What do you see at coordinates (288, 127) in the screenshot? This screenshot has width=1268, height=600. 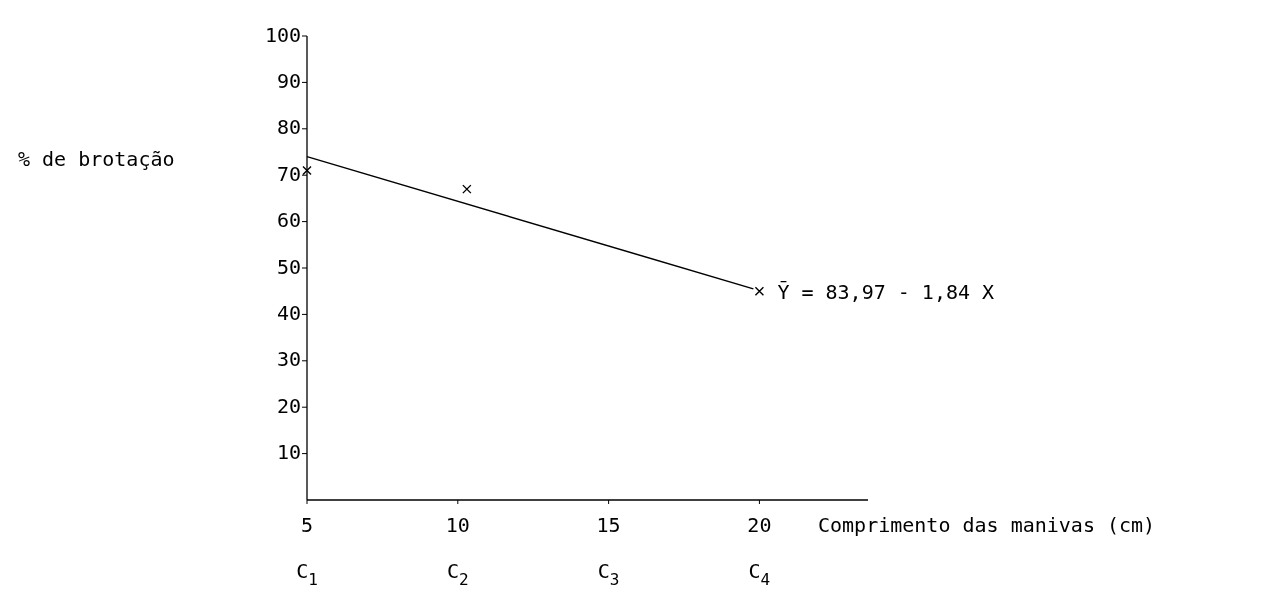 I see `y-tick-label: 80` at bounding box center [288, 127].